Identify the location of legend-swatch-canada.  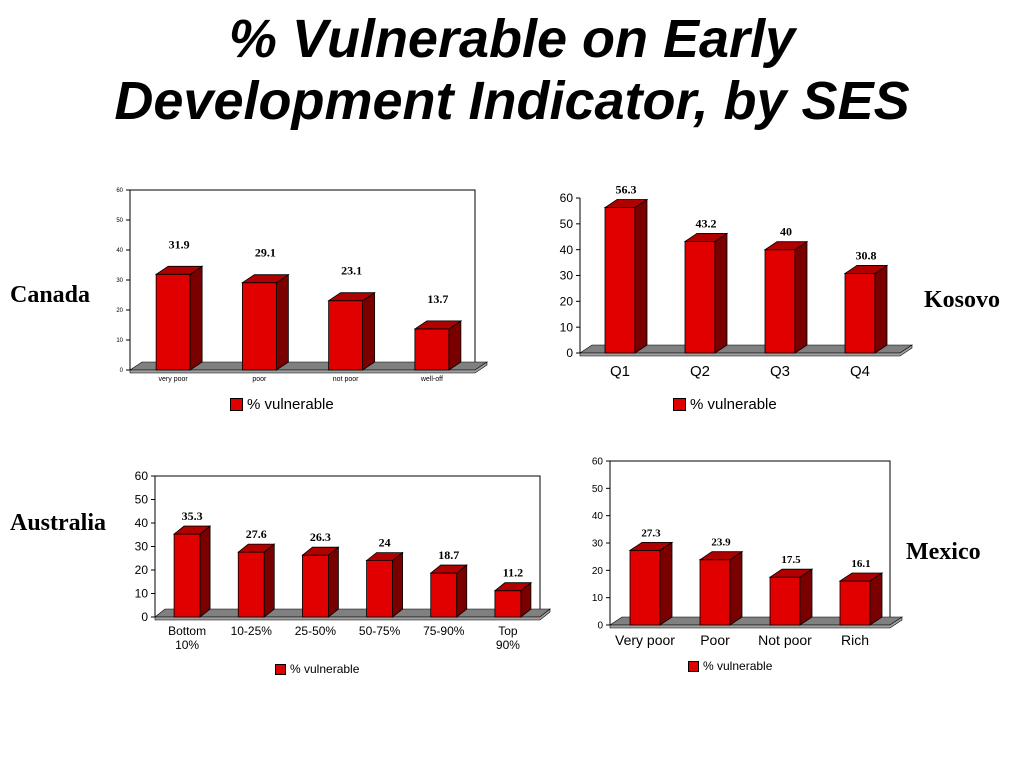
(236, 404).